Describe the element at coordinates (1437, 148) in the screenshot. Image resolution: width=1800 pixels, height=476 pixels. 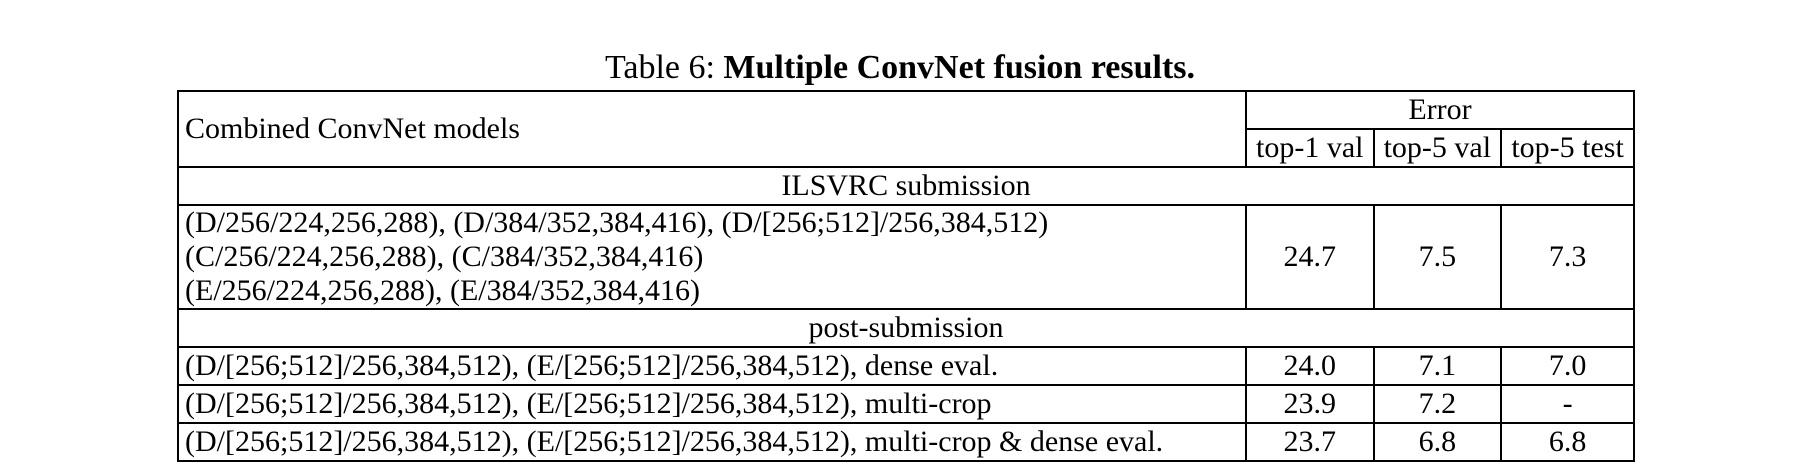
I see `header-top5-val: top-5 val` at that location.